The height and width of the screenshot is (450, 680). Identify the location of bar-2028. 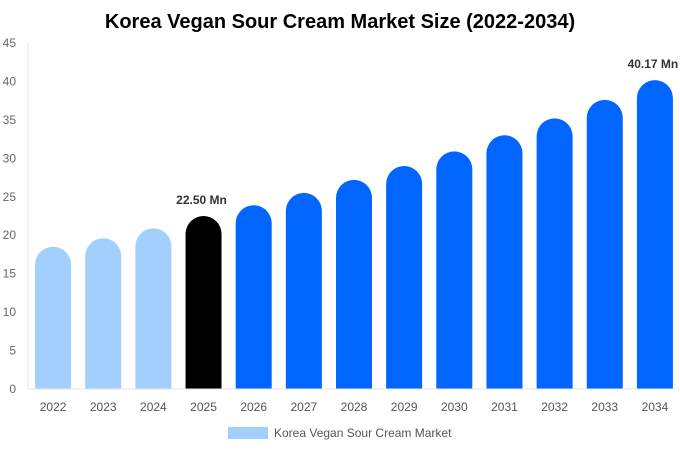
(354, 284).